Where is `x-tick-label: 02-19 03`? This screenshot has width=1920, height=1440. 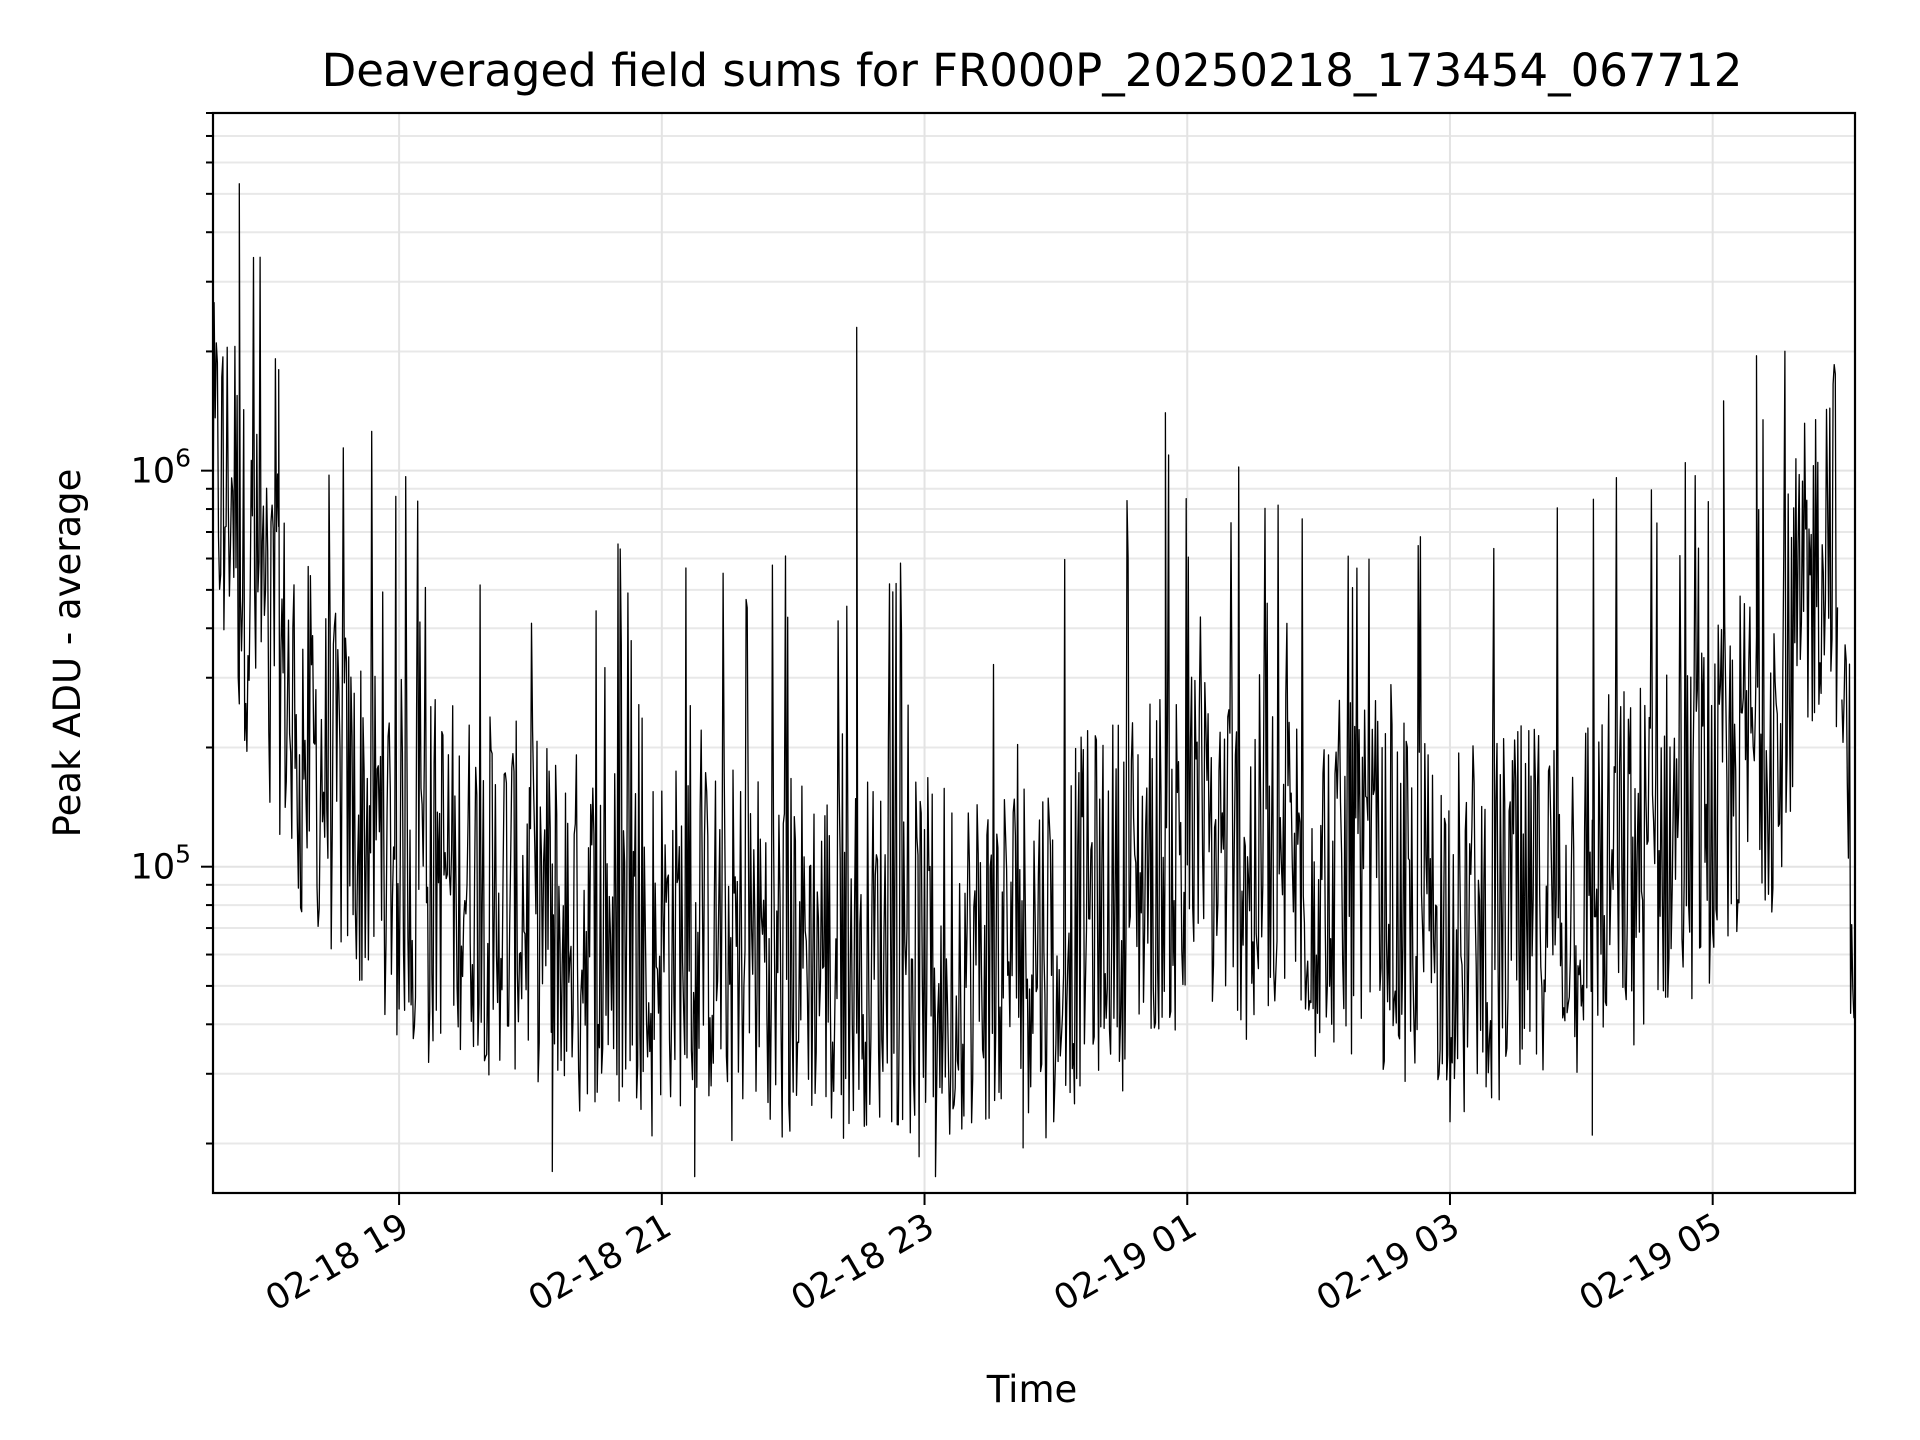
x-tick-label: 02-19 03 is located at coordinates (1388, 1262).